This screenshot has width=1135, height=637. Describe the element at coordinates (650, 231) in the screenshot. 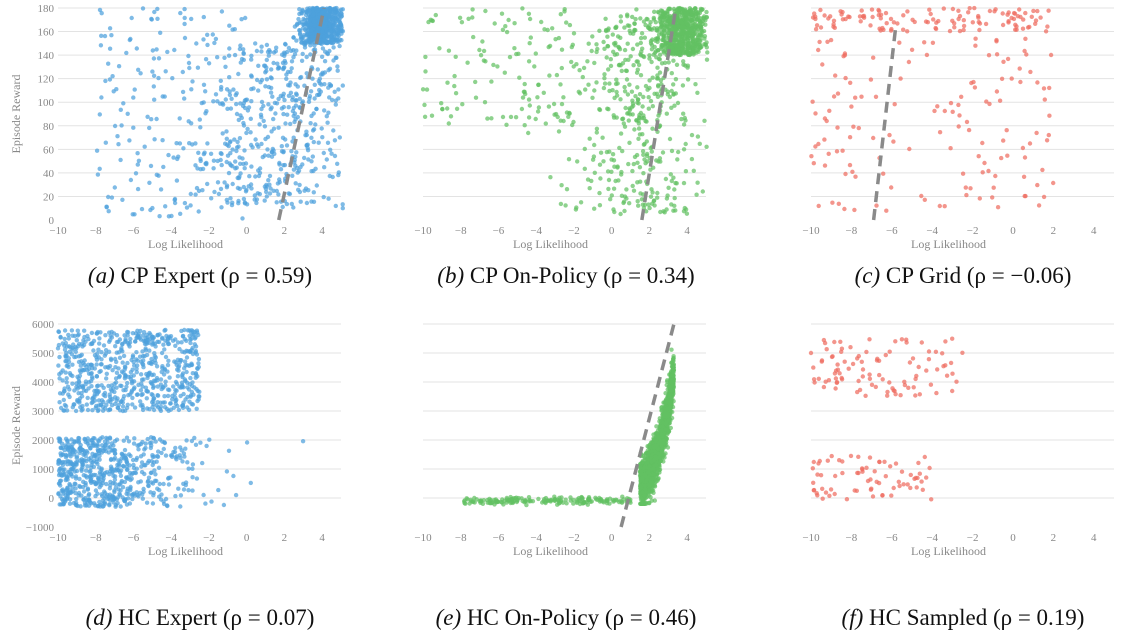

I see `x-tick-label: 2` at that location.